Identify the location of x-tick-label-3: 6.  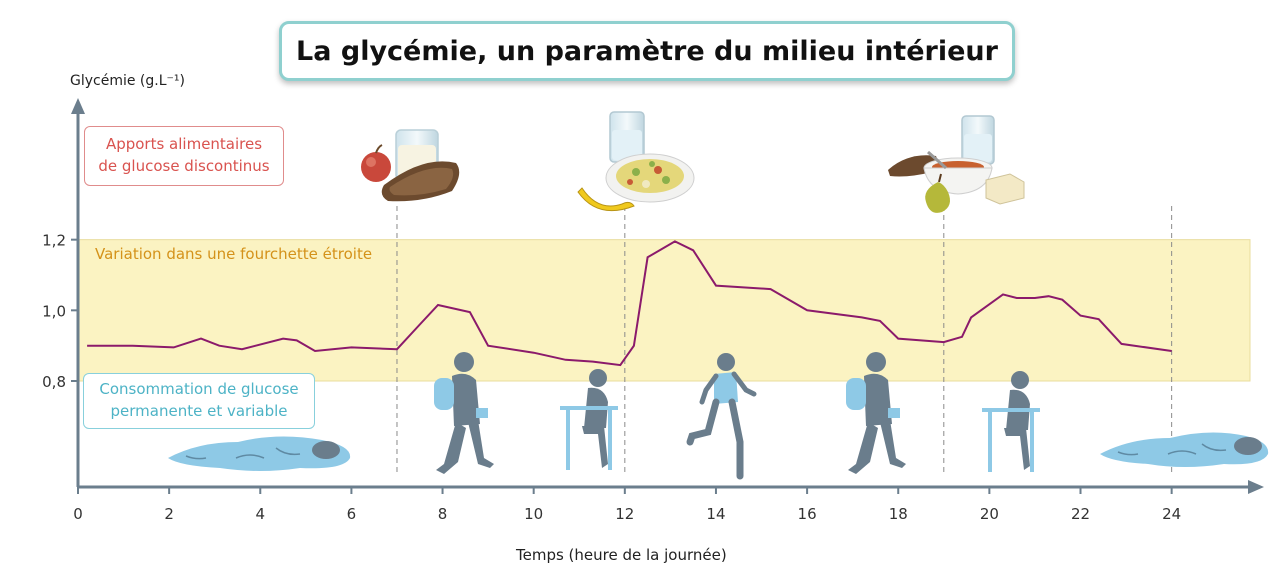
(352, 514).